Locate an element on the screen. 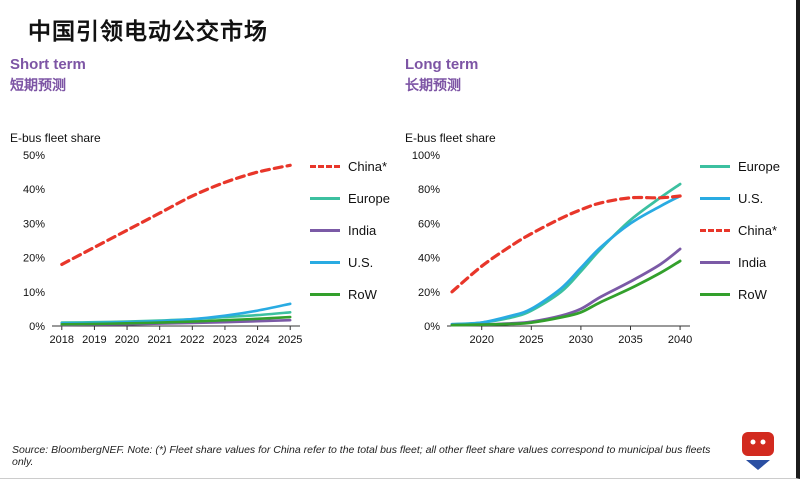 Image resolution: width=800 pixels, height=479 pixels. long-term-chart: 0% 20% 40% 60% 80% 100% 2020 2025 2030 2035 2040 is located at coordinates (552, 248).